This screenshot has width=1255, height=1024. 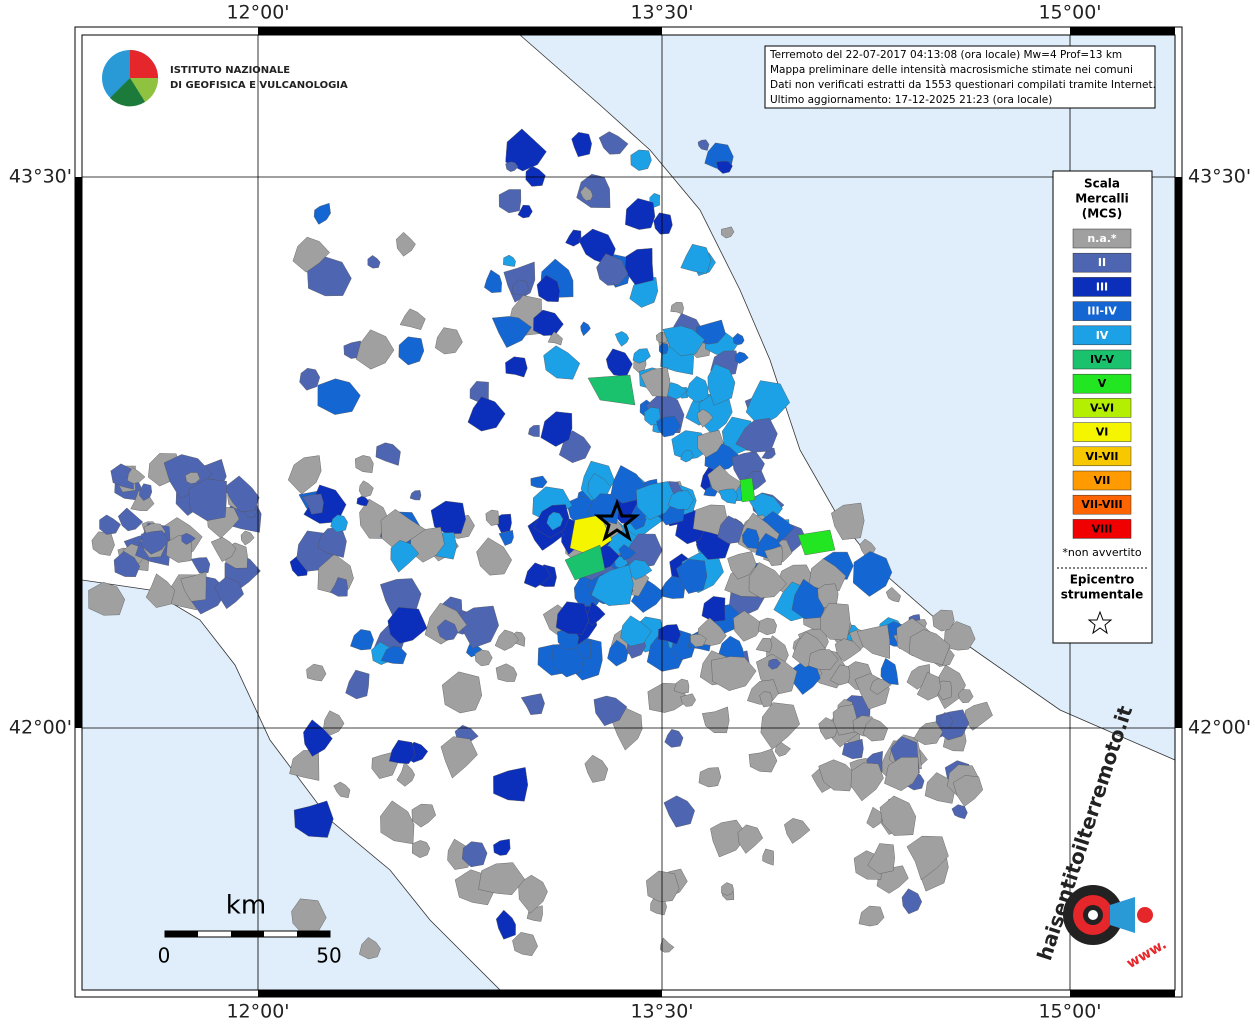 I want to click on legend-label: VII-VIII, so click(x=1101, y=504).